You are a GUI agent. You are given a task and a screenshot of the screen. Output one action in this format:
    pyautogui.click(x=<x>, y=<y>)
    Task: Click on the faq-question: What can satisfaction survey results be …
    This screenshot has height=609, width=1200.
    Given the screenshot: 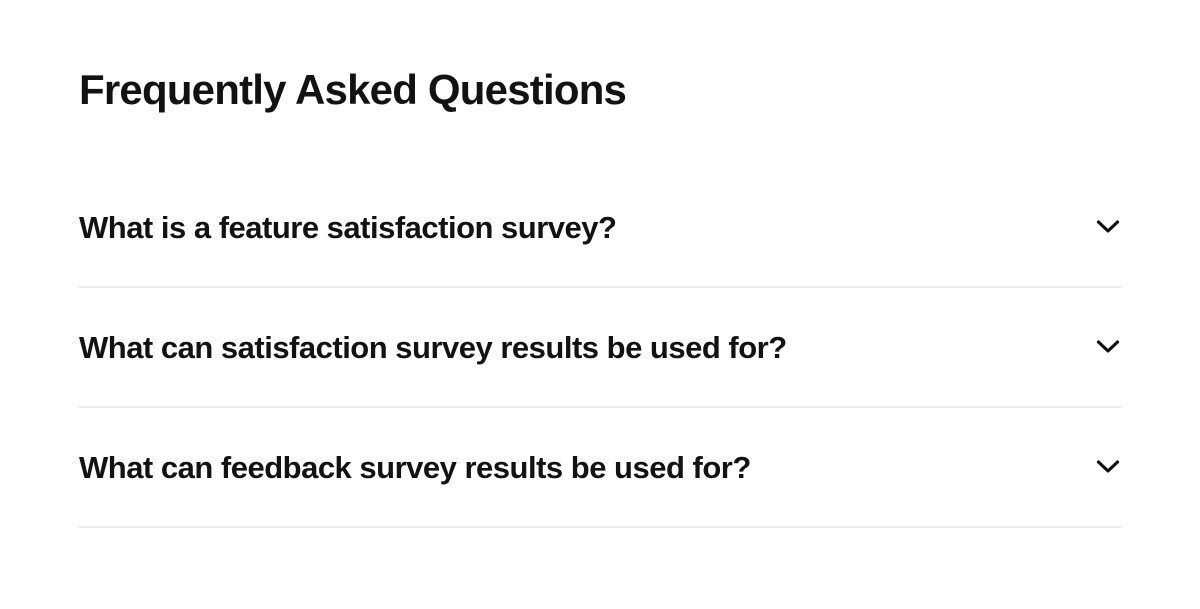 What is the action you would take?
    pyautogui.click(x=433, y=347)
    